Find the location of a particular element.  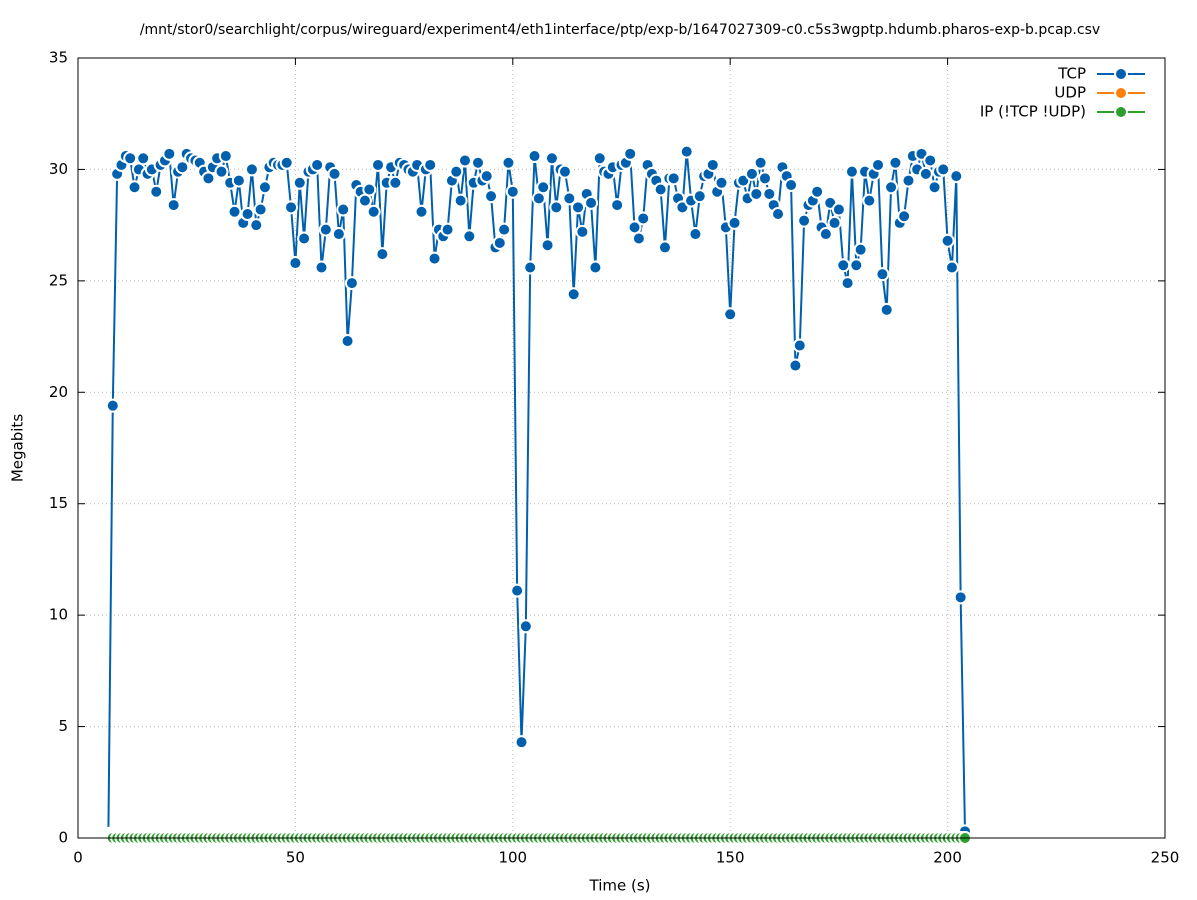

x-tick-label: 0 is located at coordinates (78, 858).